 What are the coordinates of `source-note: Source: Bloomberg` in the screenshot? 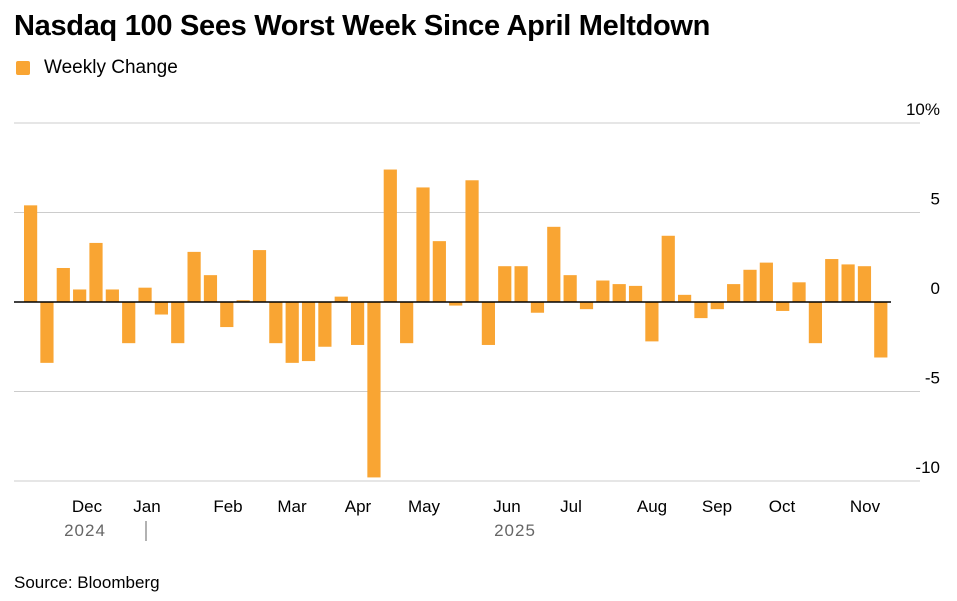 It's located at (87, 582).